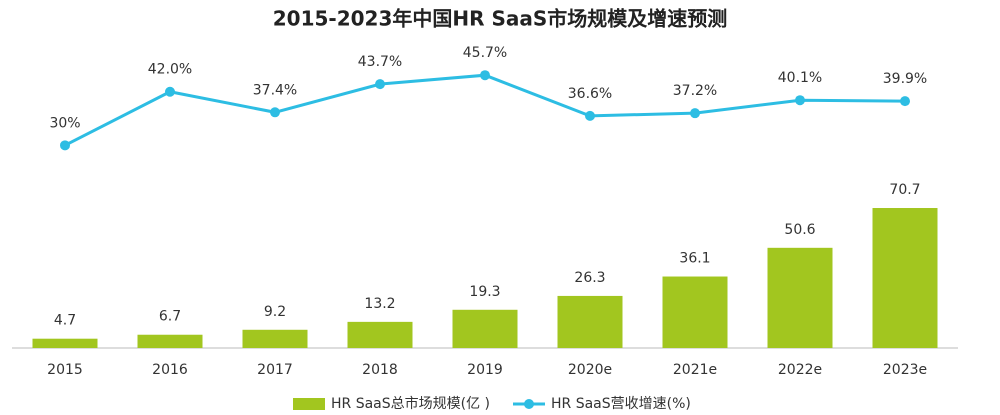 The height and width of the screenshot is (415, 1000). I want to click on x-tick-label: 2021e, so click(695, 370).